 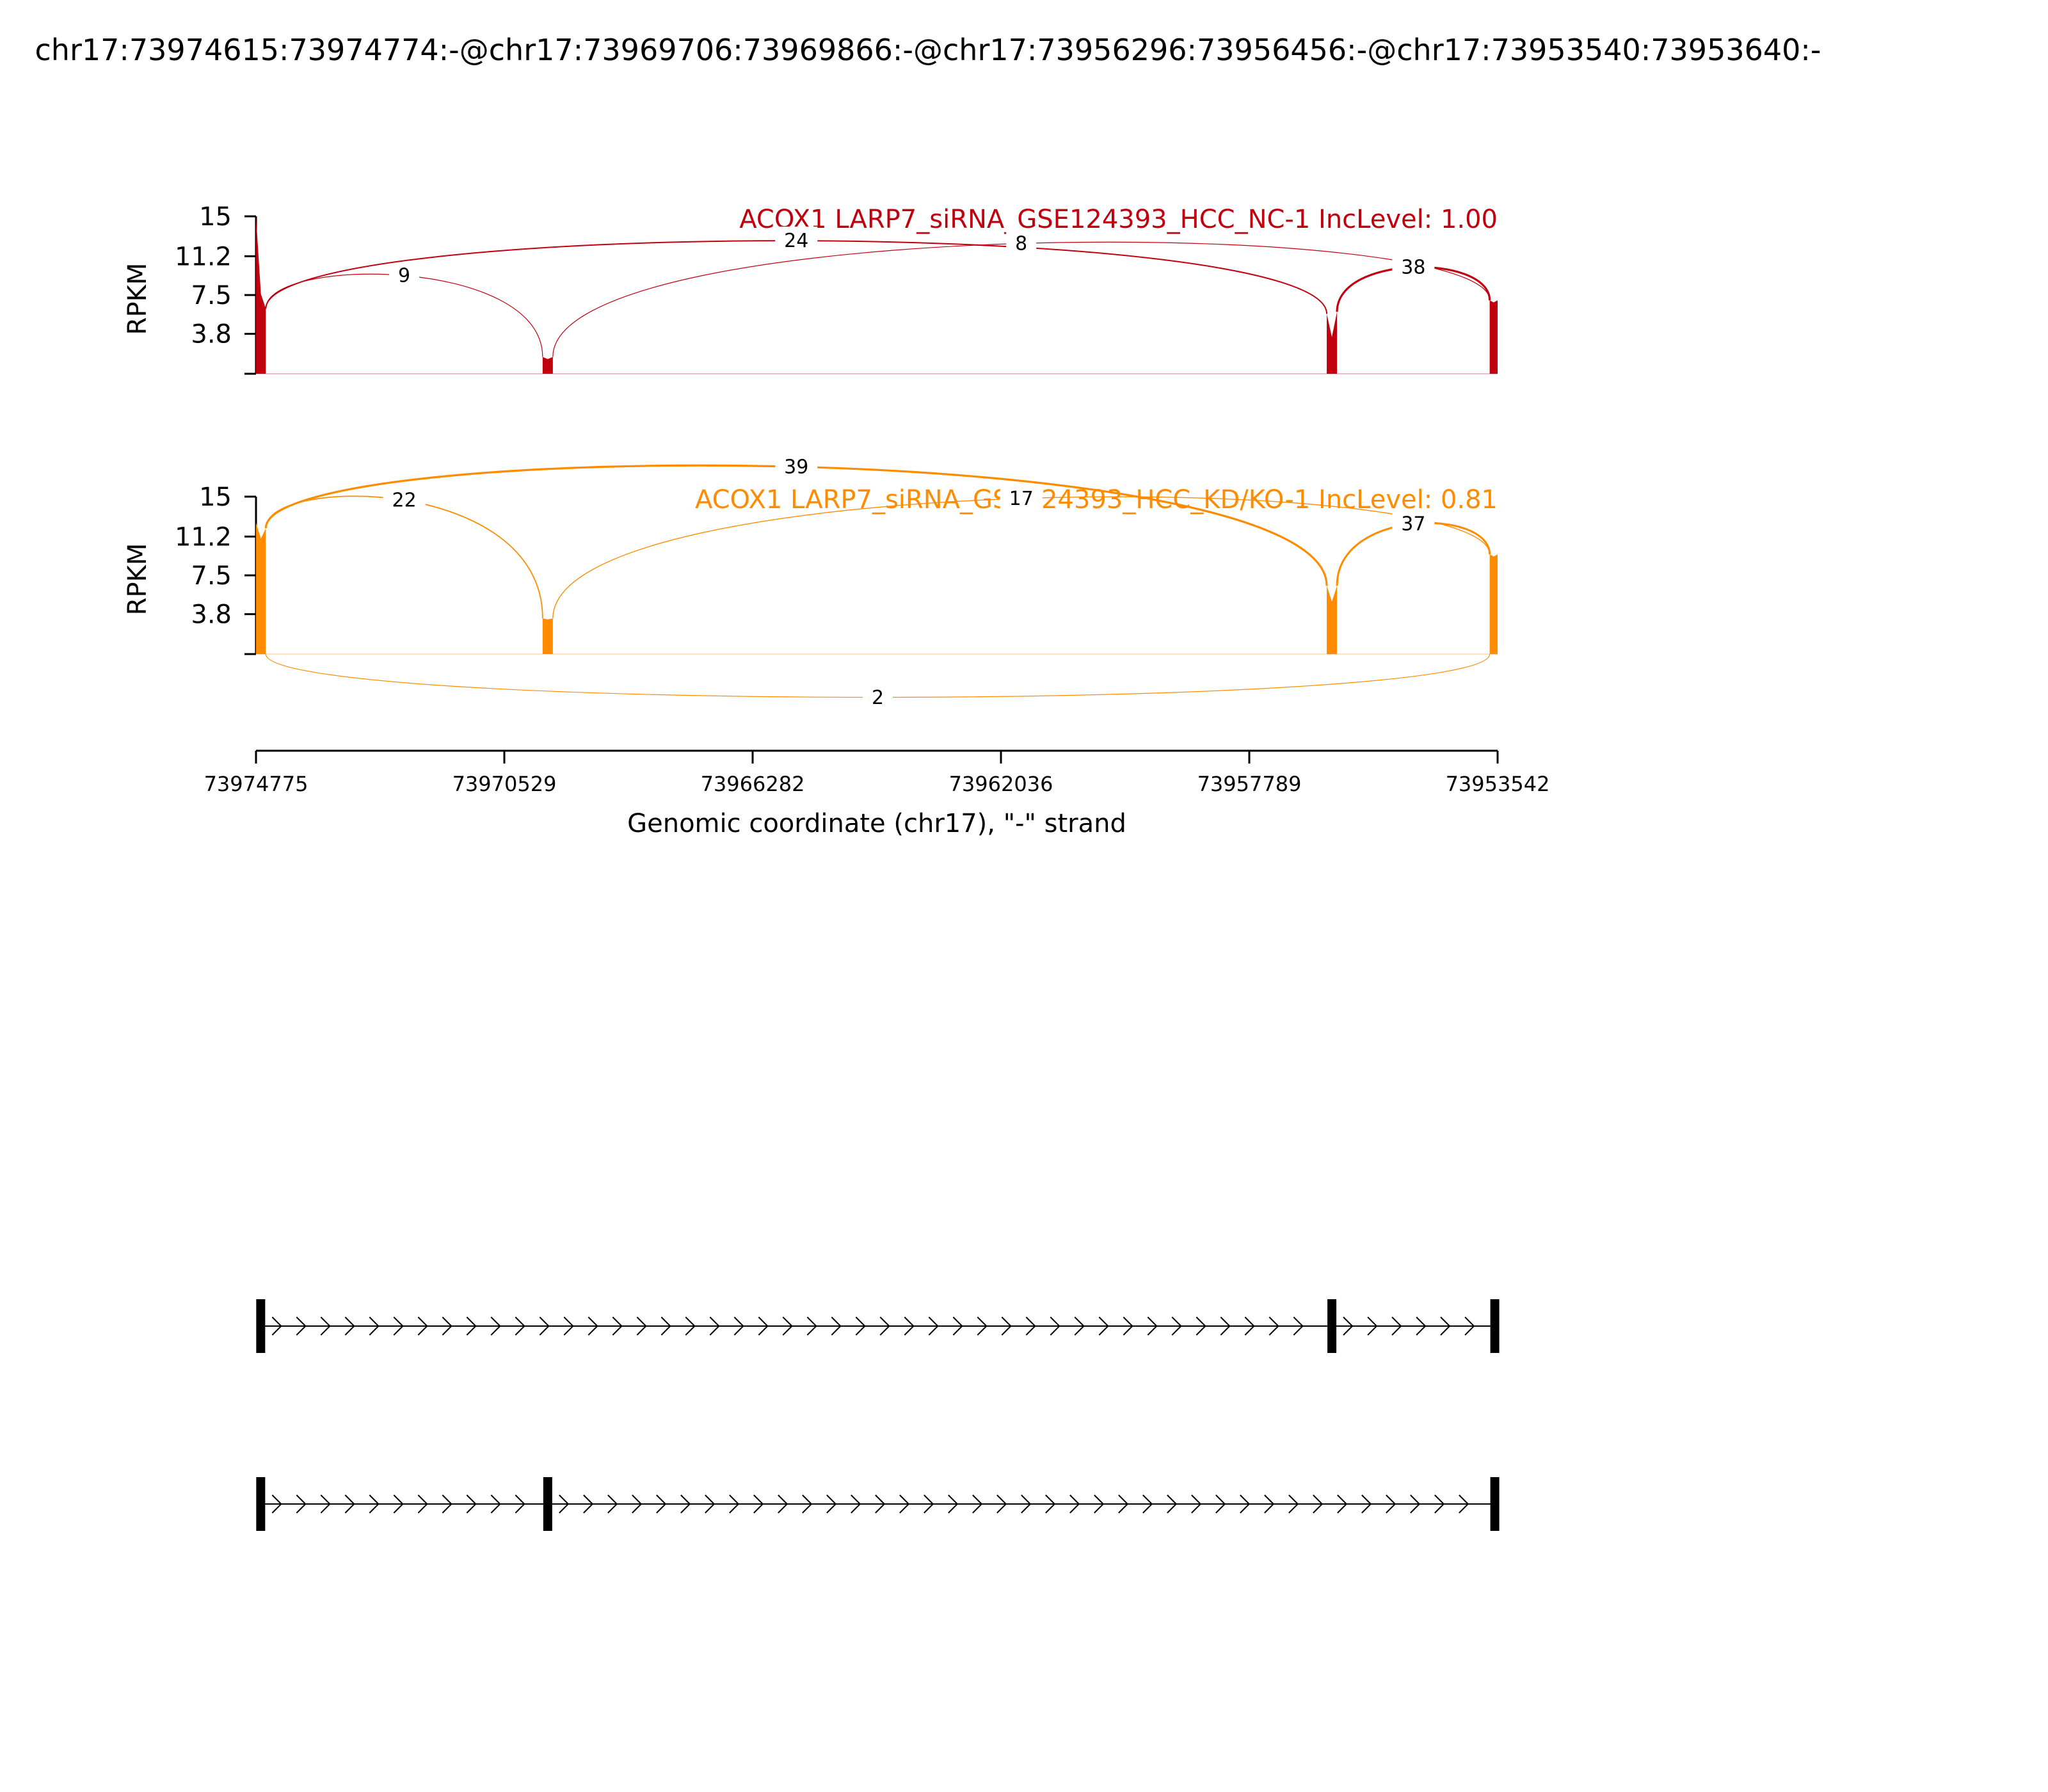 I want to click on junction-count-label: 22, so click(x=404, y=501).